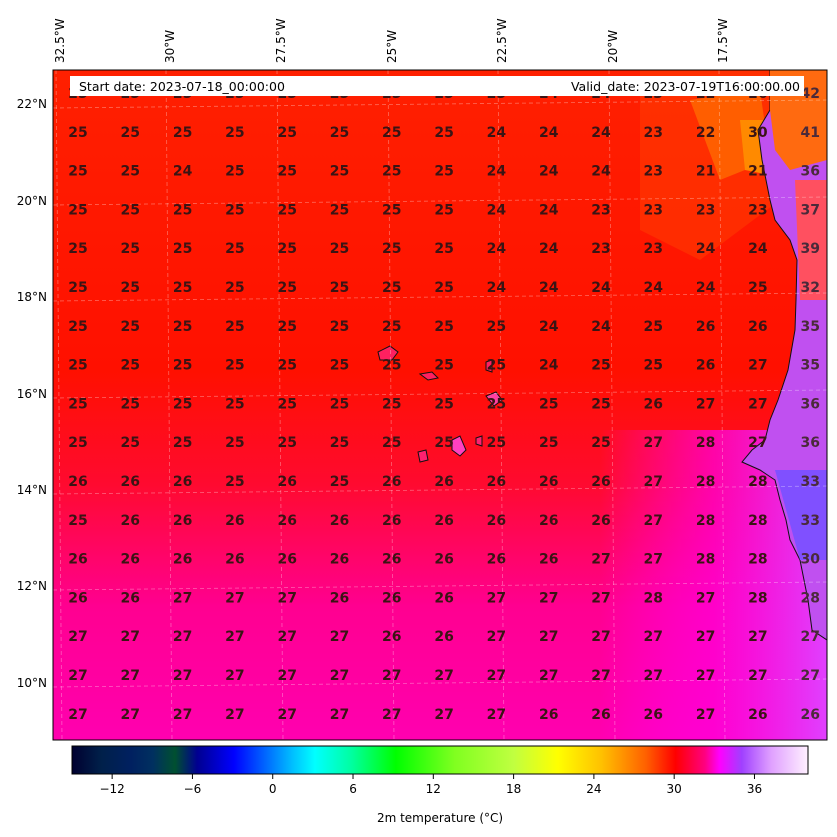  What do you see at coordinates (193, 789) in the screenshot?
I see `colorbar-tick-label: −6` at bounding box center [193, 789].